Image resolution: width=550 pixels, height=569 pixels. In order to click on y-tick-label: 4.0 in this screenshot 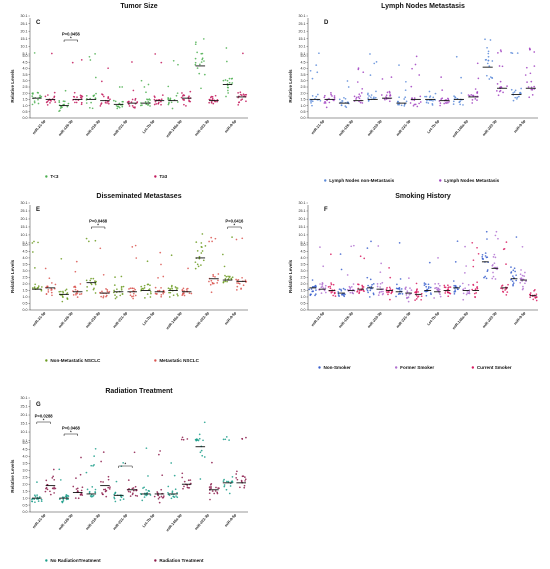, I will do `click(25, 69)`.